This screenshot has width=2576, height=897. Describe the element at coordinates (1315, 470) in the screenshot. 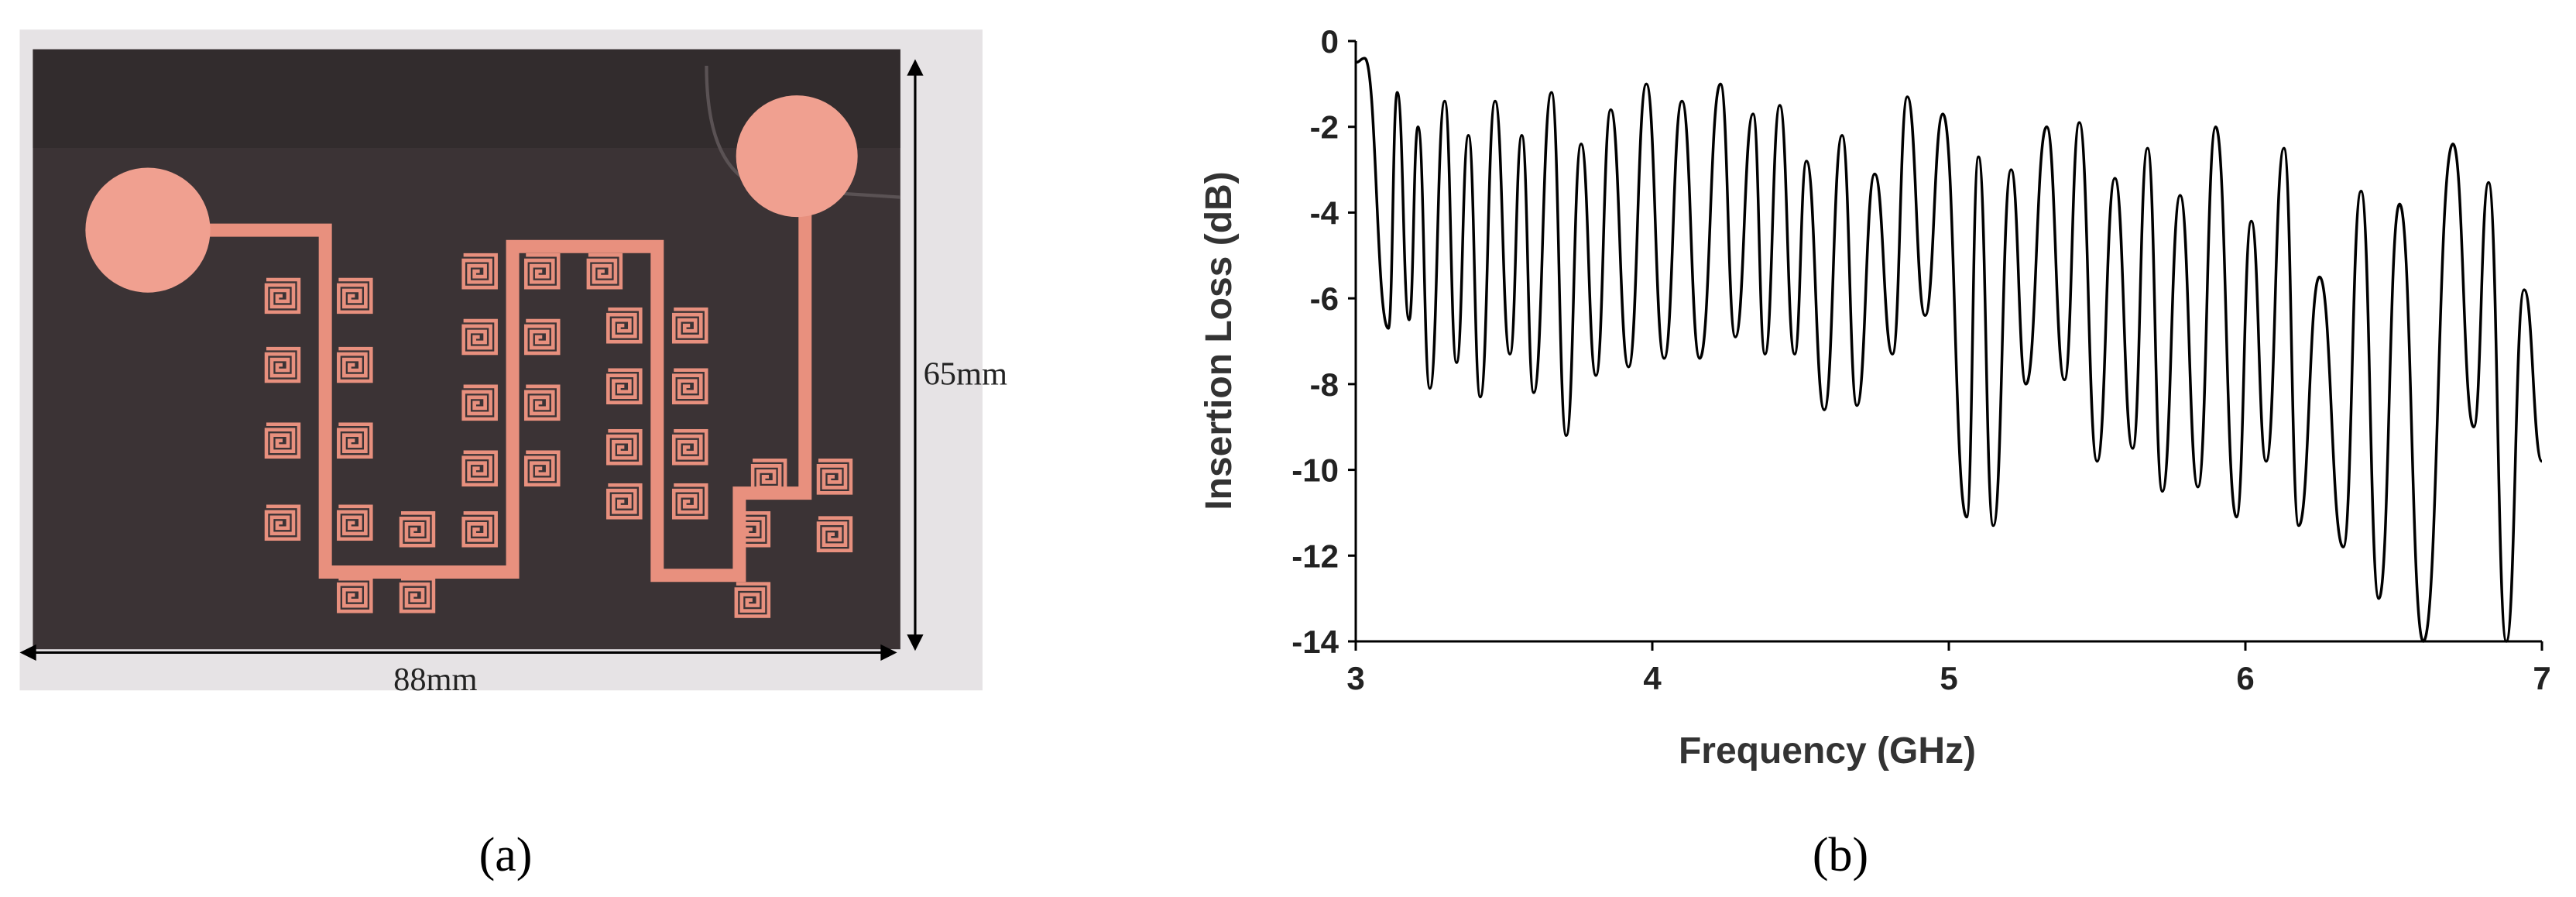

I see `y-tick-label: -10` at that location.